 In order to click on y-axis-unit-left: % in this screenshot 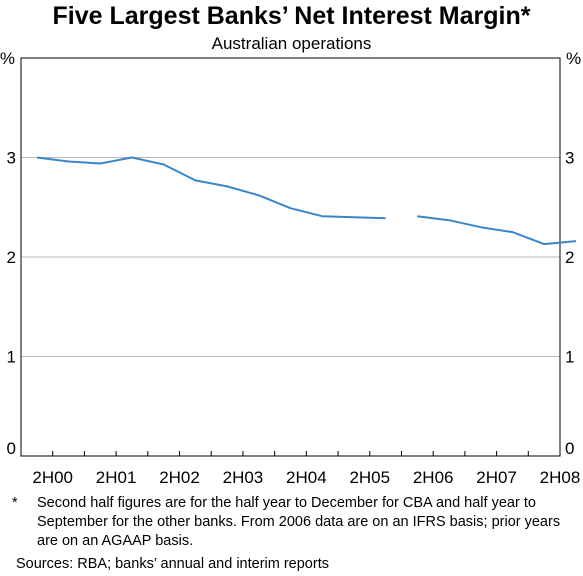, I will do `click(7, 58)`.